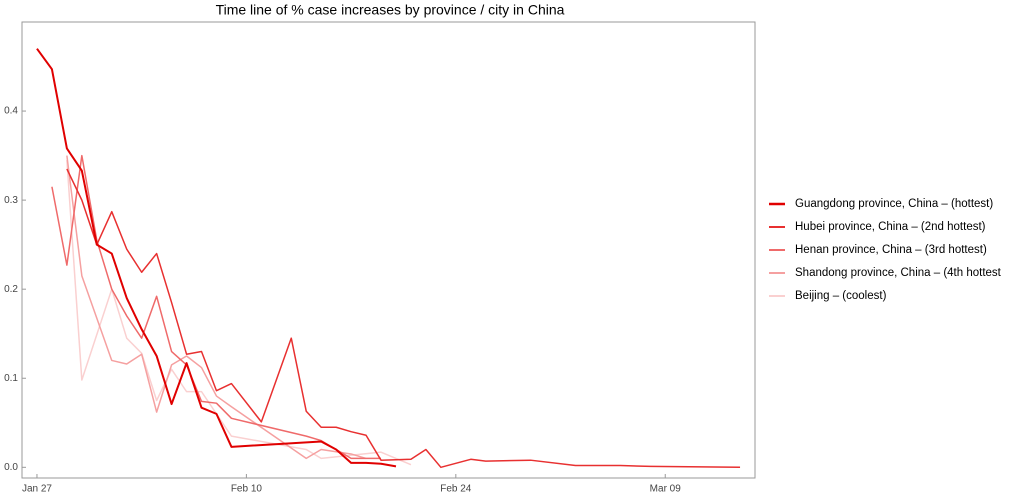  Describe the element at coordinates (666, 489) in the screenshot. I see `x-tick-label: Mar 09` at that location.